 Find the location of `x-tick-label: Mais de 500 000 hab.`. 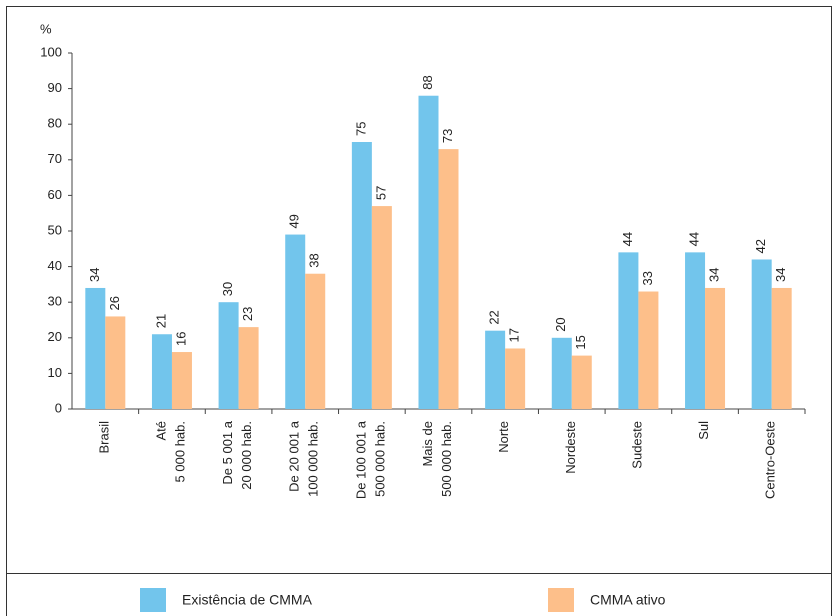

x-tick-label: Mais de 500 000 hab. is located at coordinates (437, 459).